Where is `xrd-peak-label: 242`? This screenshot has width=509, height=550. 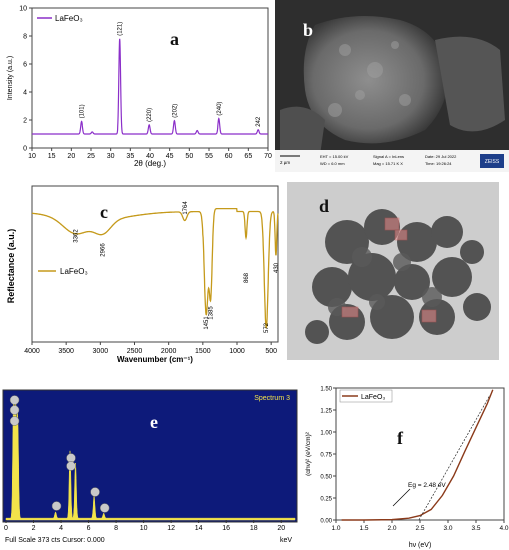 xrd-peak-label: 242 is located at coordinates (259, 121).